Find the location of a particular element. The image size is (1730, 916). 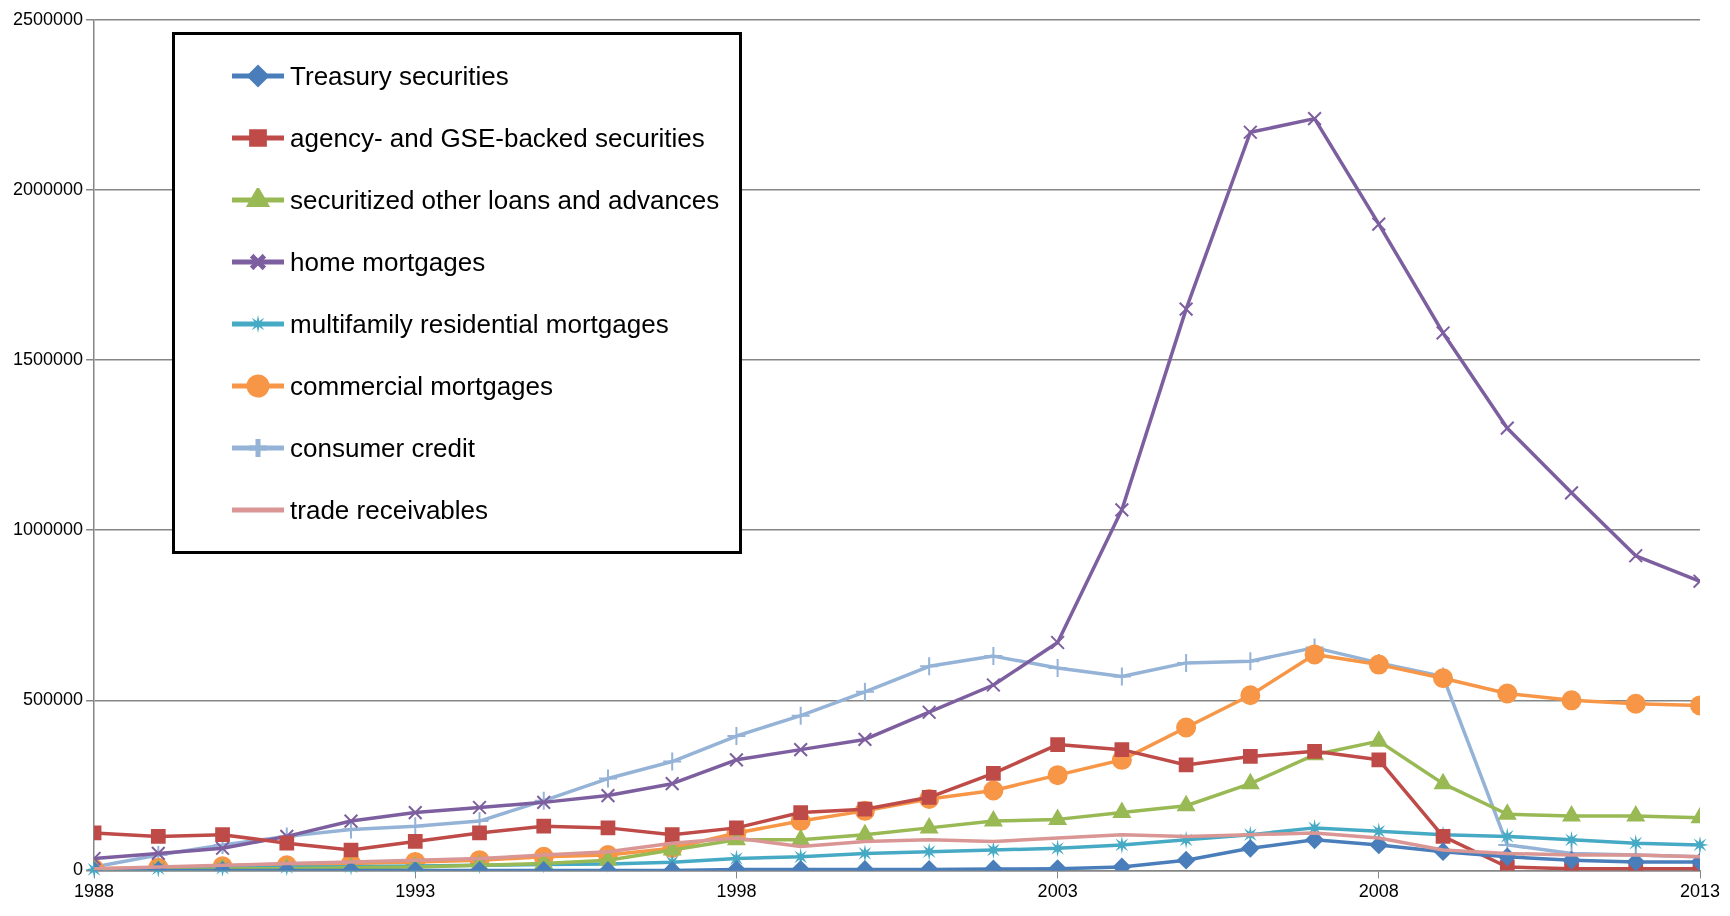

y-tick-label: 2500000 is located at coordinates (48, 18).